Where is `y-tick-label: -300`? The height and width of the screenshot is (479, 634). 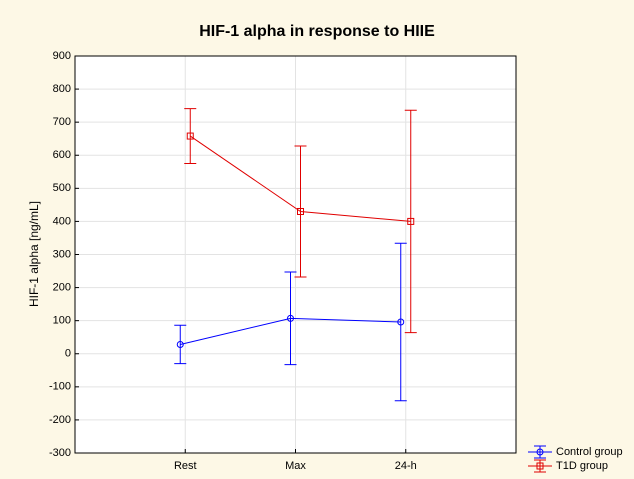
y-tick-label: -300 is located at coordinates (60, 453).